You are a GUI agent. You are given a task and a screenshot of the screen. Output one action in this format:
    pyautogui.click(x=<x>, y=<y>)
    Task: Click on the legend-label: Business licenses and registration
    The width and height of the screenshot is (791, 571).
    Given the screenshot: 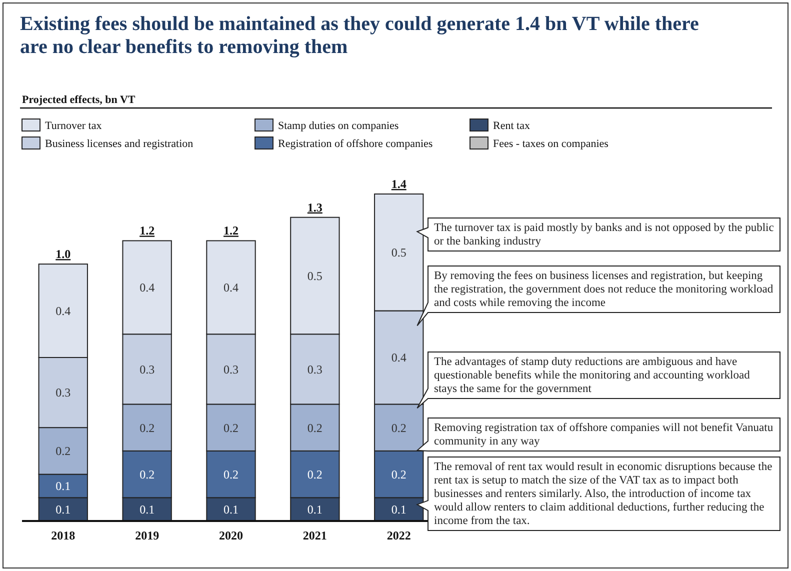 What is the action you would take?
    pyautogui.click(x=119, y=144)
    